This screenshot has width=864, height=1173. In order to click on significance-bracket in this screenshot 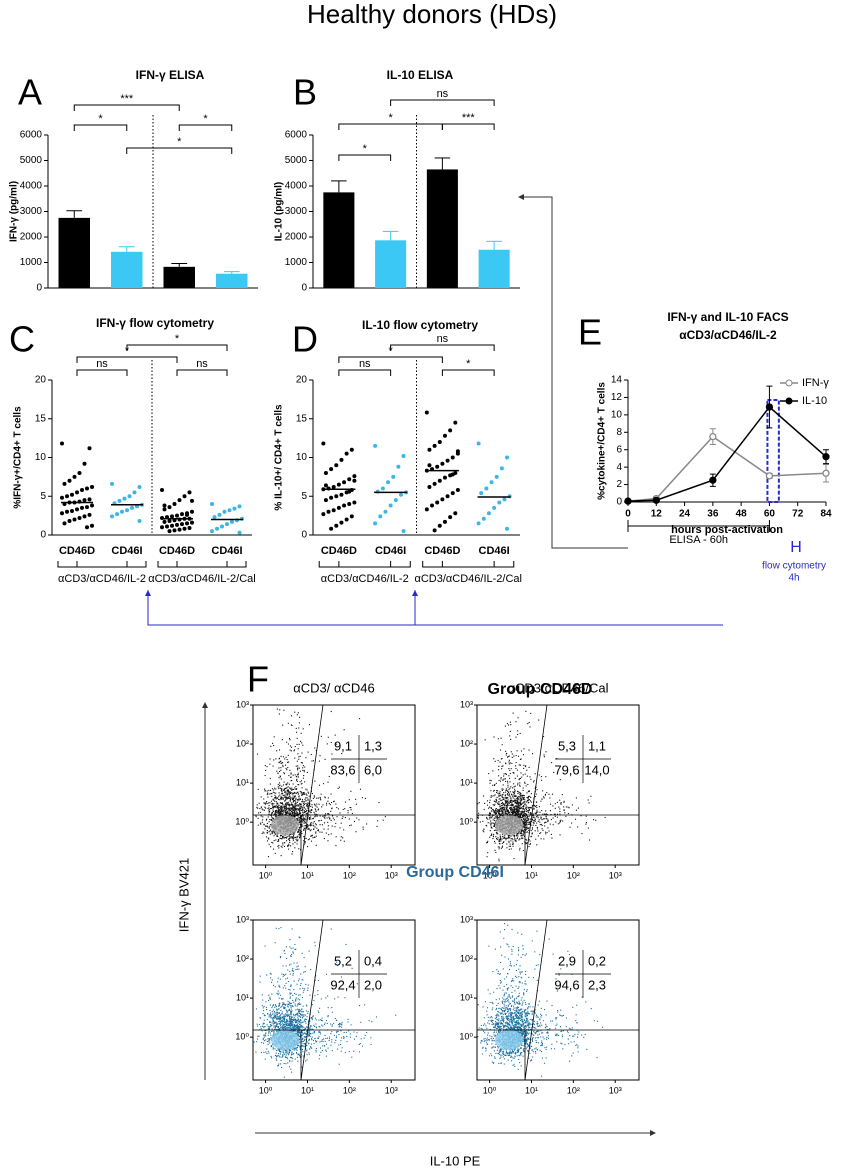, I will do `click(102, 372)`.